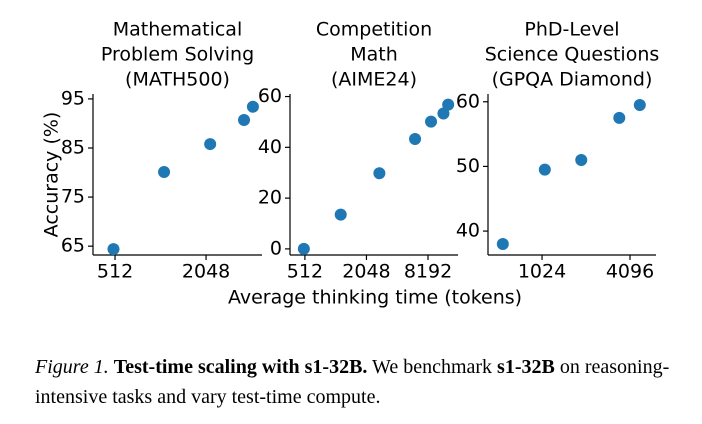 The image size is (702, 424). I want to click on y-tick-label: 0, so click(276, 248).